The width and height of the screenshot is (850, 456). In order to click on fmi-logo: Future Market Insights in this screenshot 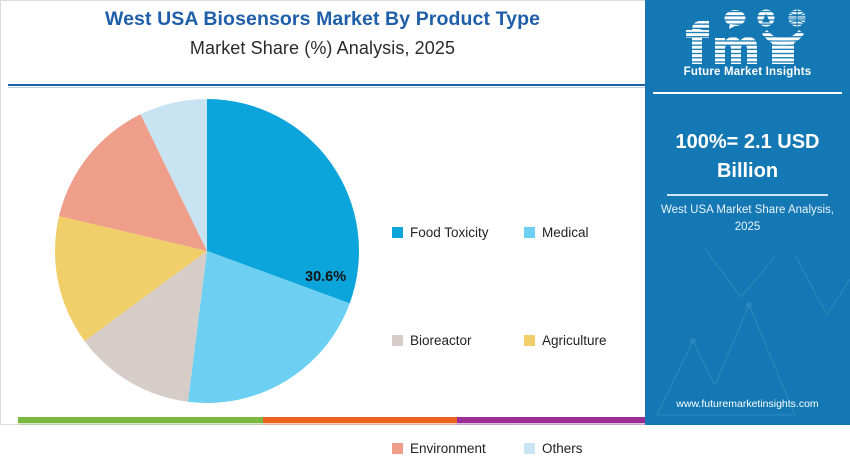, I will do `click(747, 46)`.